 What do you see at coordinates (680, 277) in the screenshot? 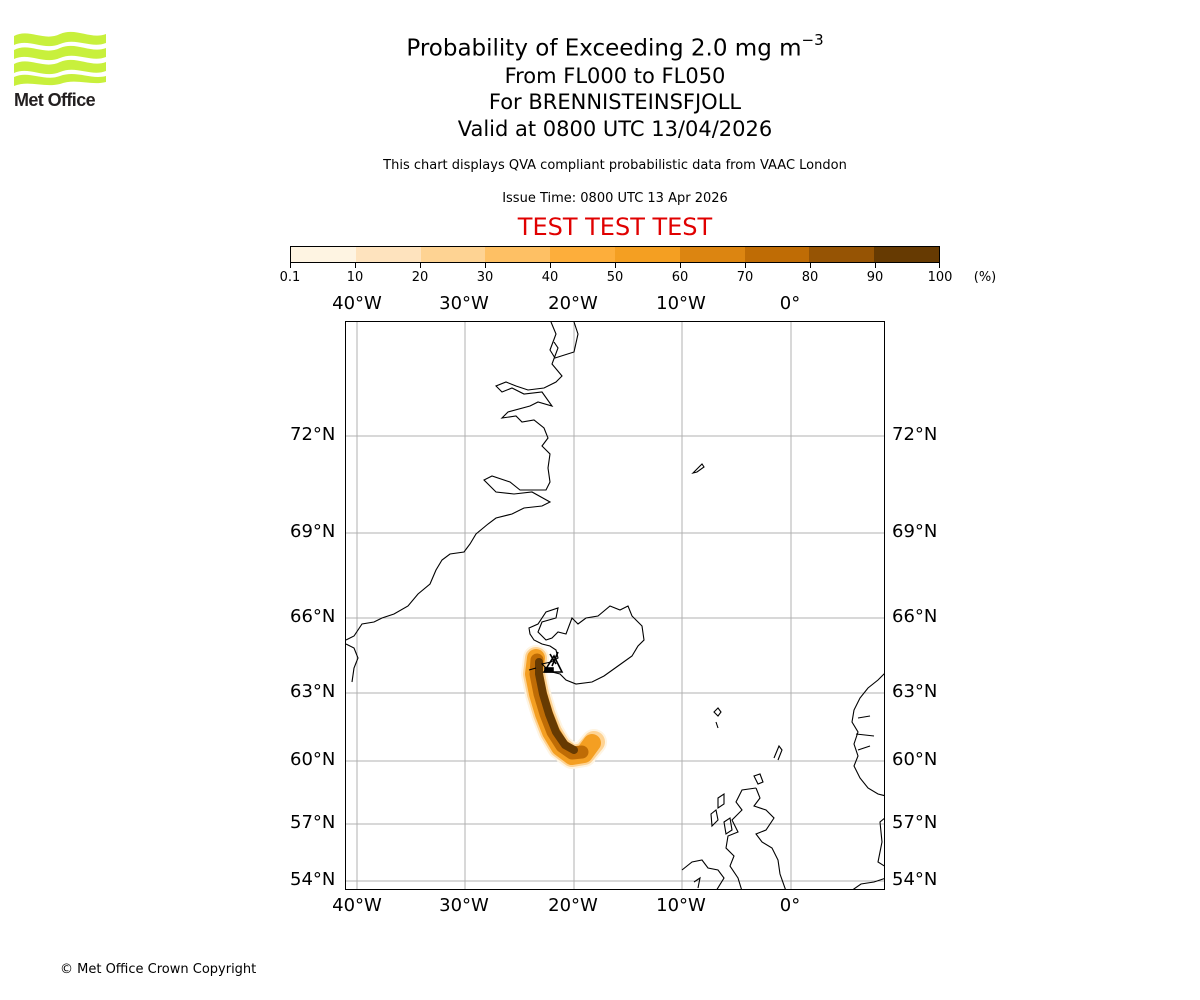
I see `colorbar-label: 60` at bounding box center [680, 277].